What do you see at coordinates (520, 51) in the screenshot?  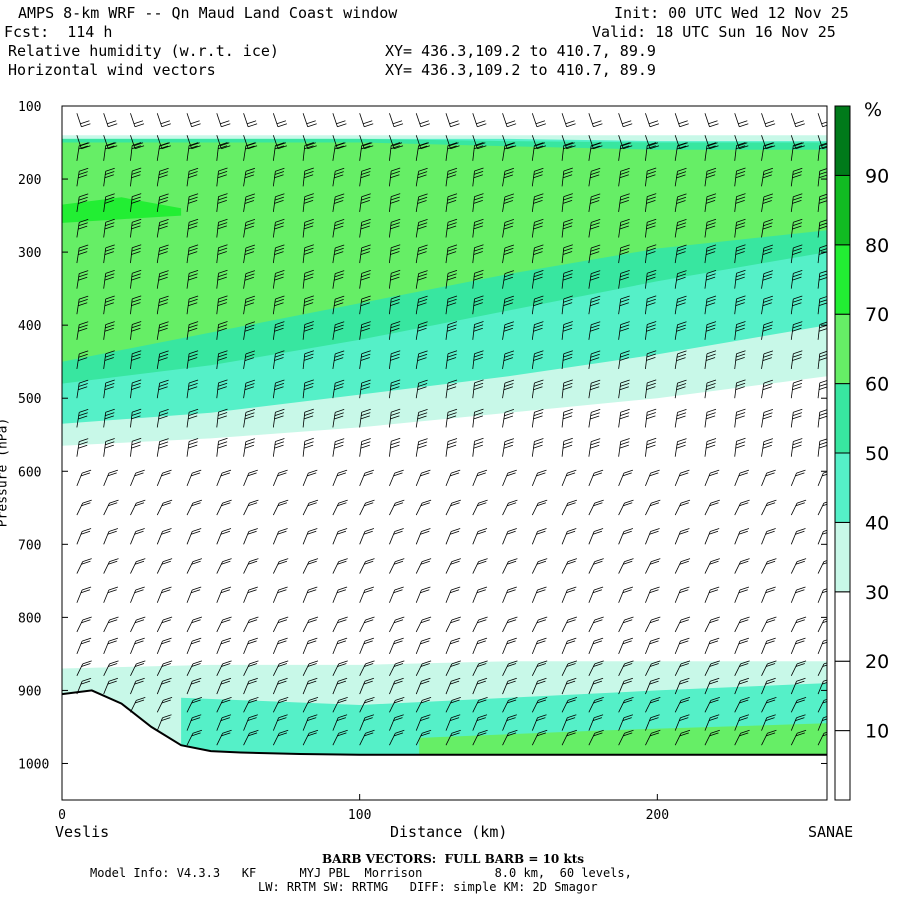 I see `xy-range-rh: XY= 436.3,109.2 to 410.7, 89.9` at bounding box center [520, 51].